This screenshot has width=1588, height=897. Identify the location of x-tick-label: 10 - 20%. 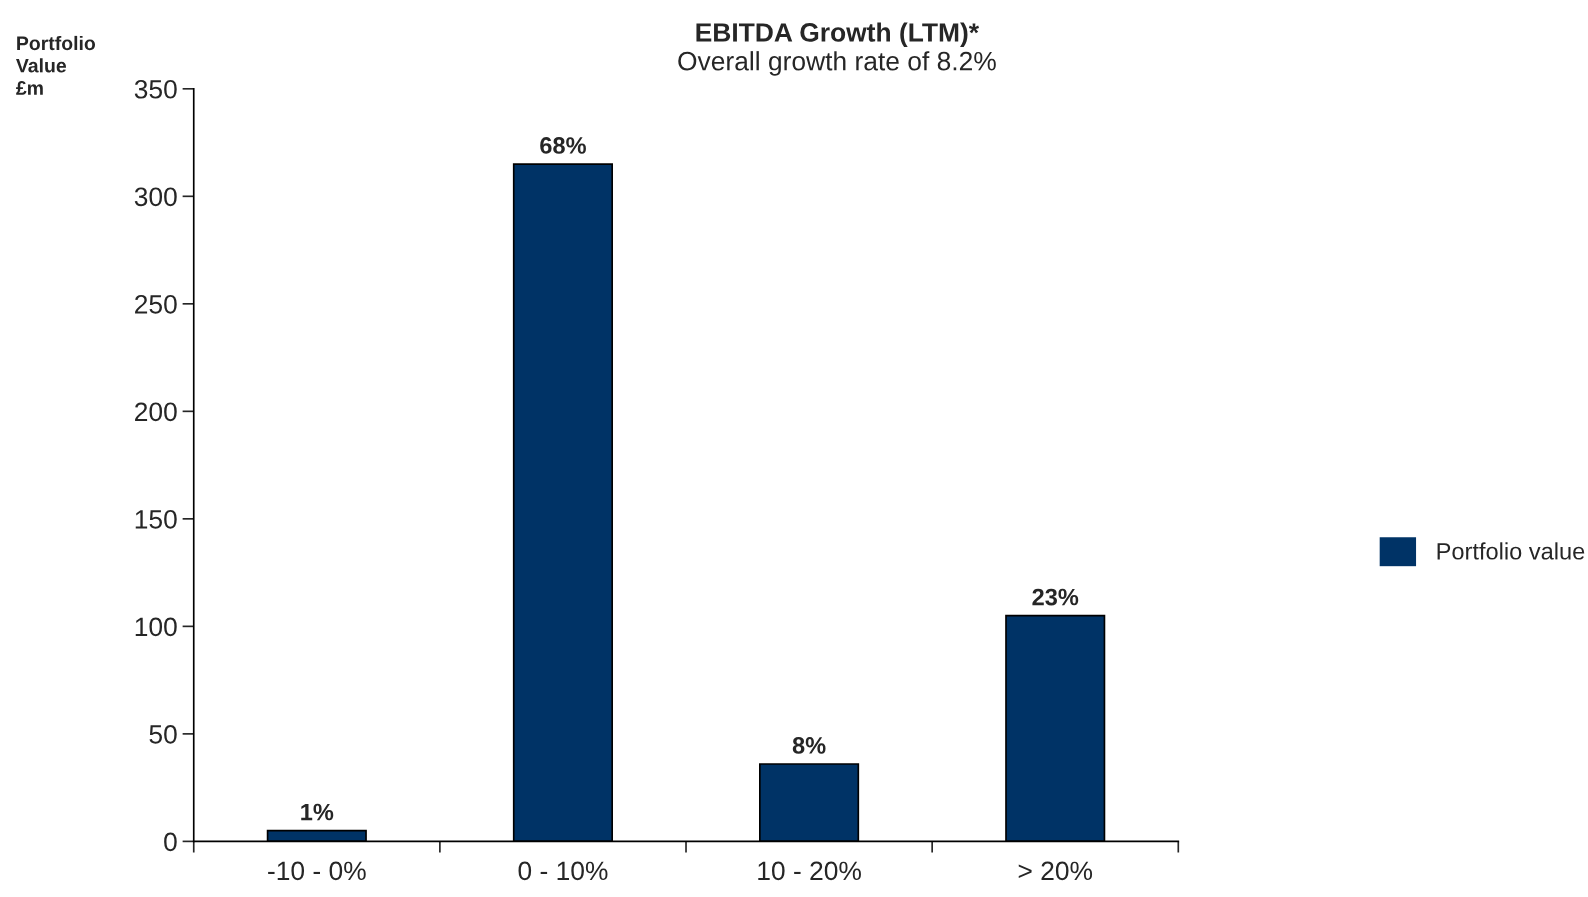
(809, 871).